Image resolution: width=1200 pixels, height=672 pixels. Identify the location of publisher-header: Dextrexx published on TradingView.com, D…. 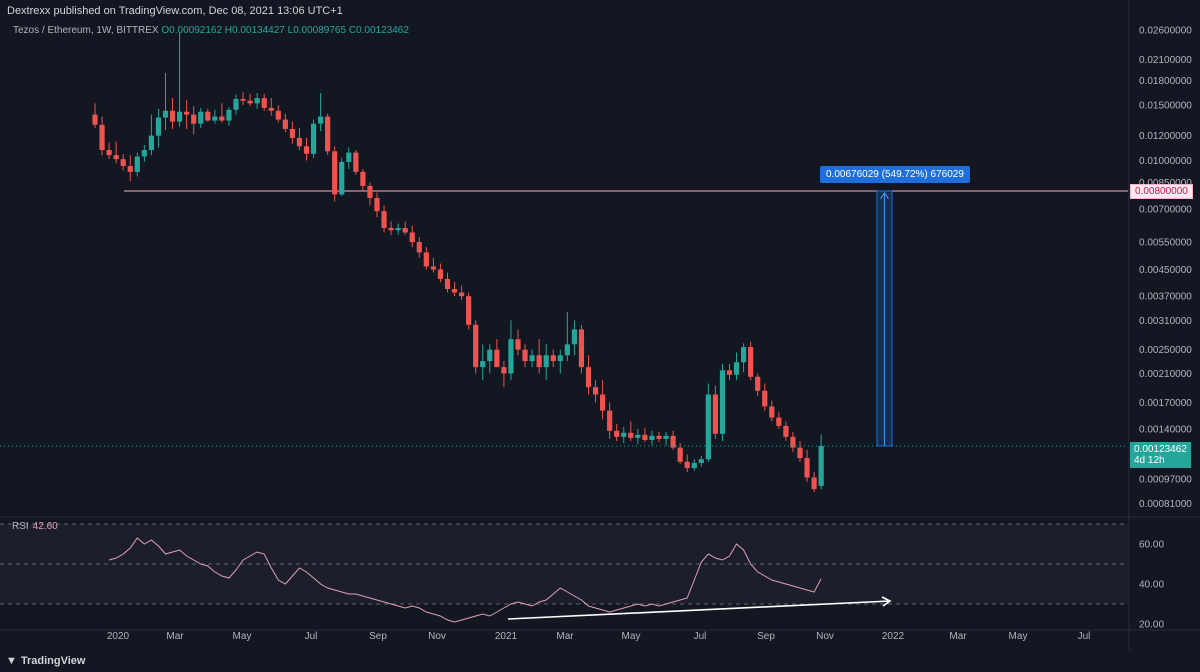
(600, 11).